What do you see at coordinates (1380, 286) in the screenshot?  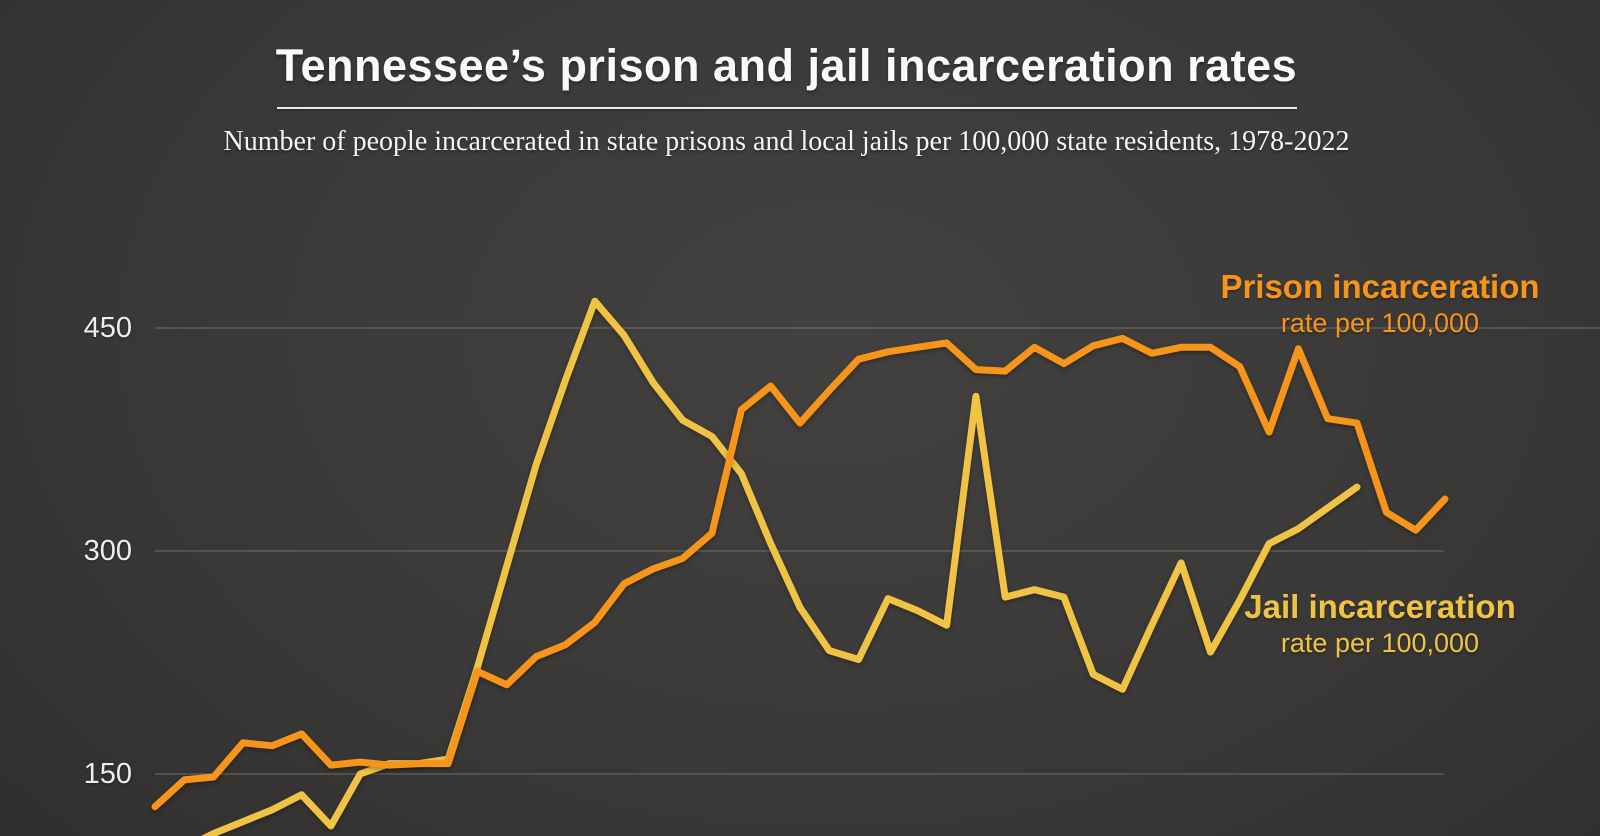 I see `legend-prison-label: Prison incarceration` at bounding box center [1380, 286].